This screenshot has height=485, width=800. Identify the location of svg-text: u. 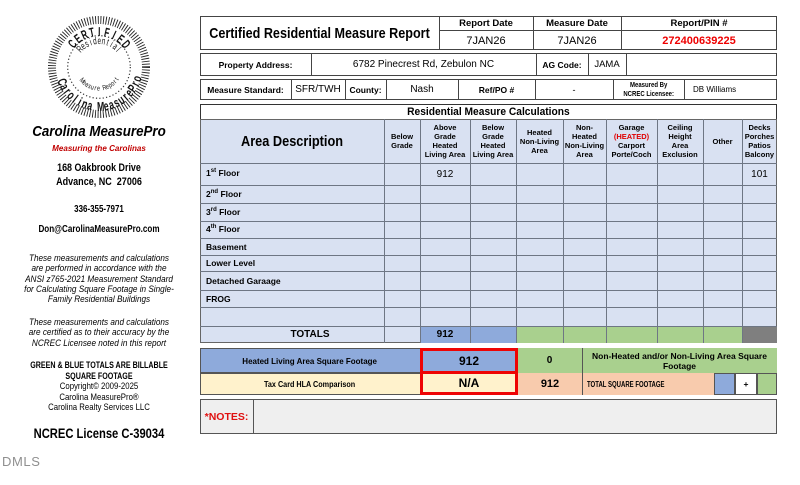
(93, 88).